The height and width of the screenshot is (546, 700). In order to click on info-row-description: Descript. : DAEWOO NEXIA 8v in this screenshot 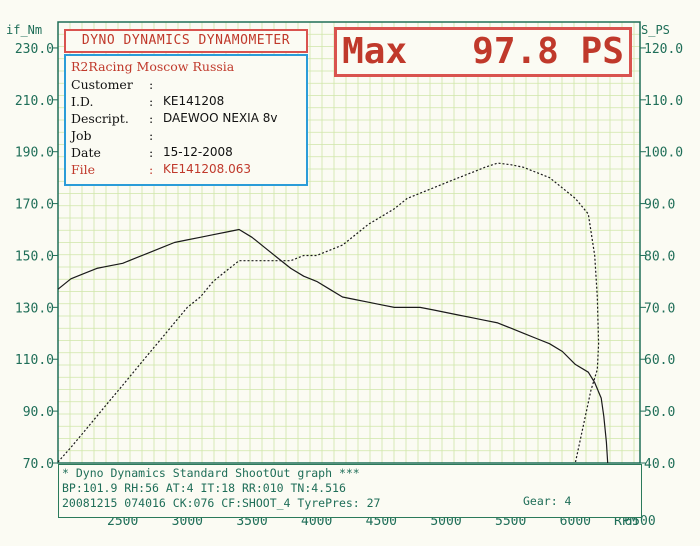, I will do `click(186, 119)`.